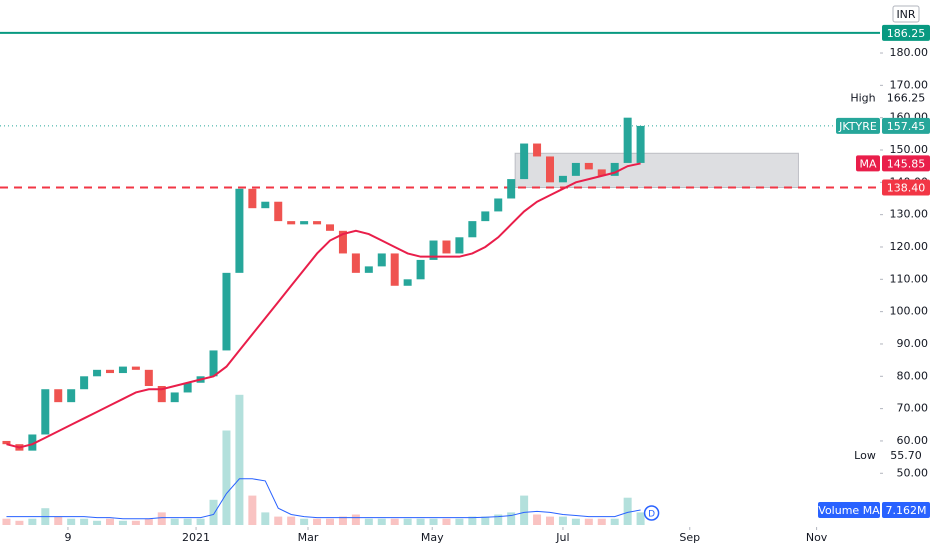 The height and width of the screenshot is (550, 932). I want to click on currency-label-box, so click(906, 14).